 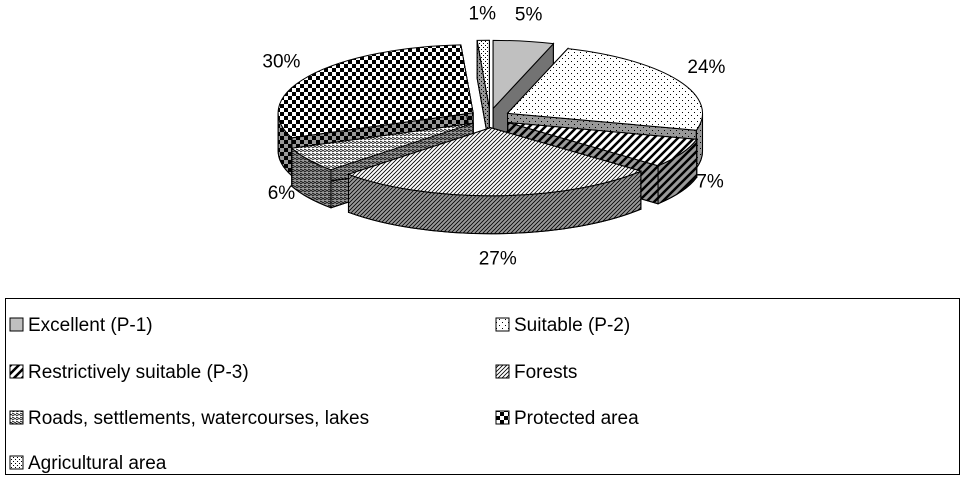 What do you see at coordinates (97, 463) in the screenshot?
I see `legend-label: Agricultural area` at bounding box center [97, 463].